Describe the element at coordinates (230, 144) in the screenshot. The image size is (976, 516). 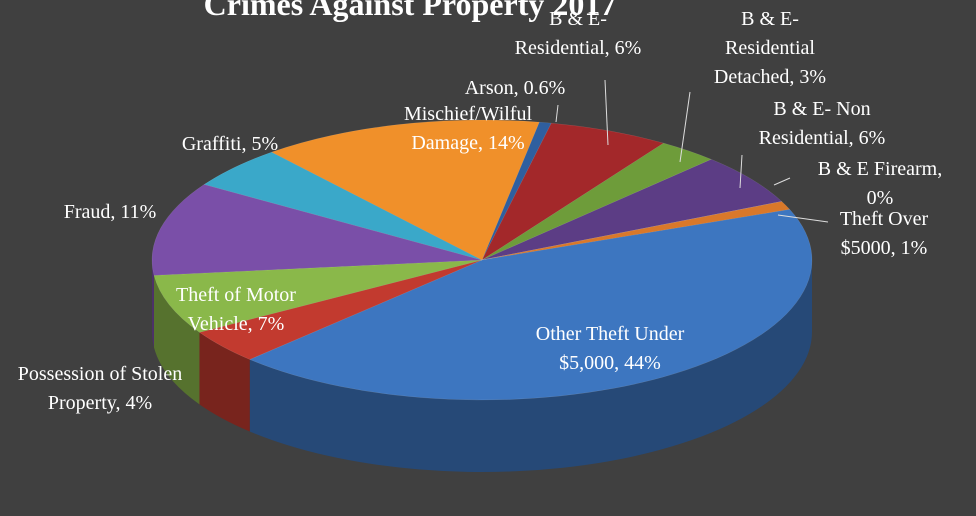
I see `data-label: Graffiti, 5%` at that location.